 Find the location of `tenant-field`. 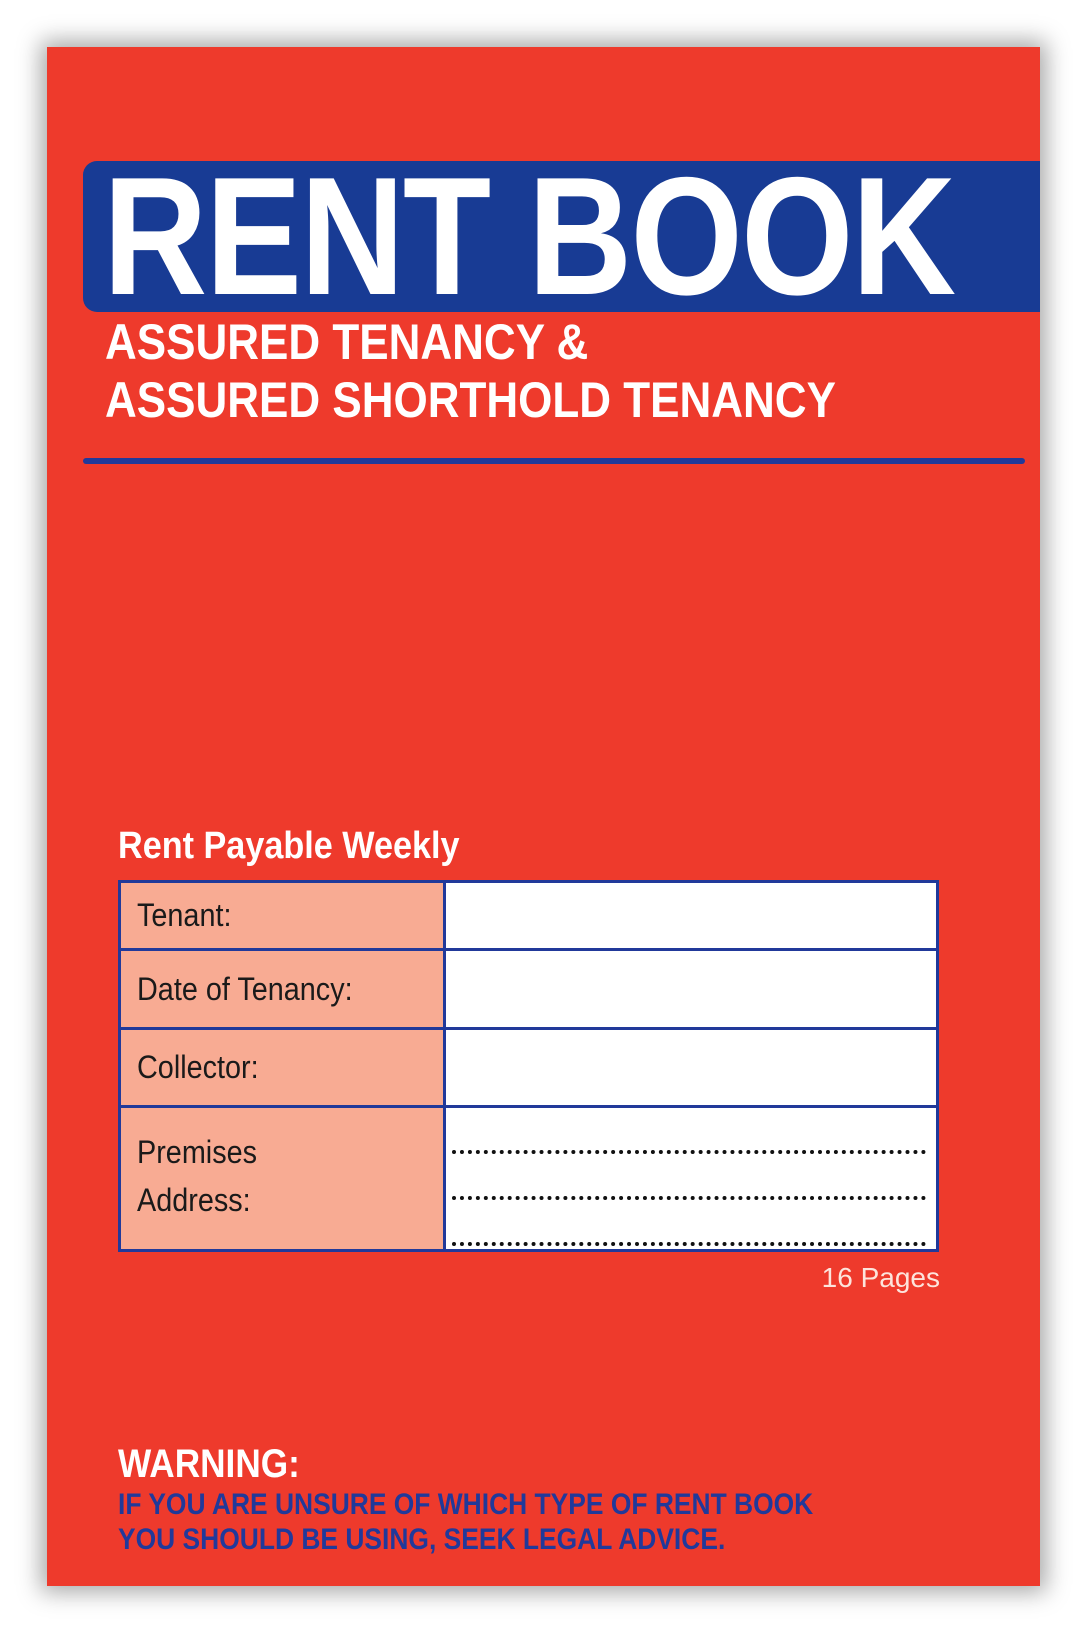

tenant-field is located at coordinates (691, 915).